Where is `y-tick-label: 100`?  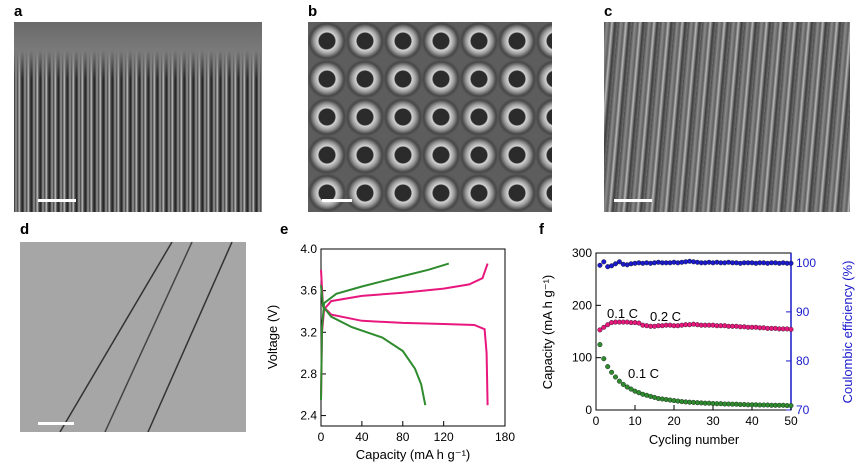 y-tick-label: 100 is located at coordinates (582, 358).